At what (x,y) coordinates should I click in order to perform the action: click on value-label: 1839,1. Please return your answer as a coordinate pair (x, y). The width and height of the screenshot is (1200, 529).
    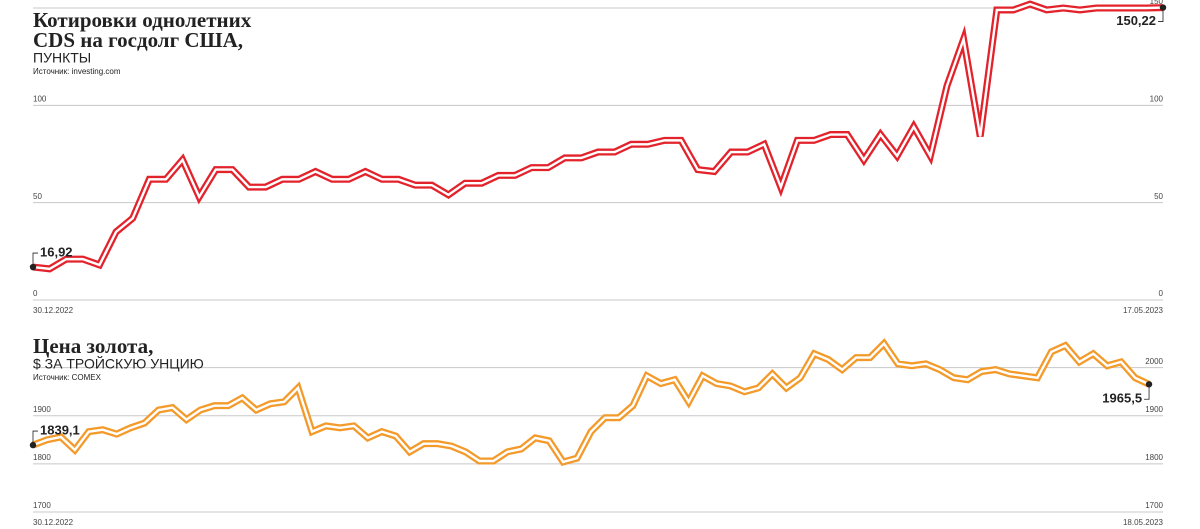
    Looking at the image, I should click on (60, 430).